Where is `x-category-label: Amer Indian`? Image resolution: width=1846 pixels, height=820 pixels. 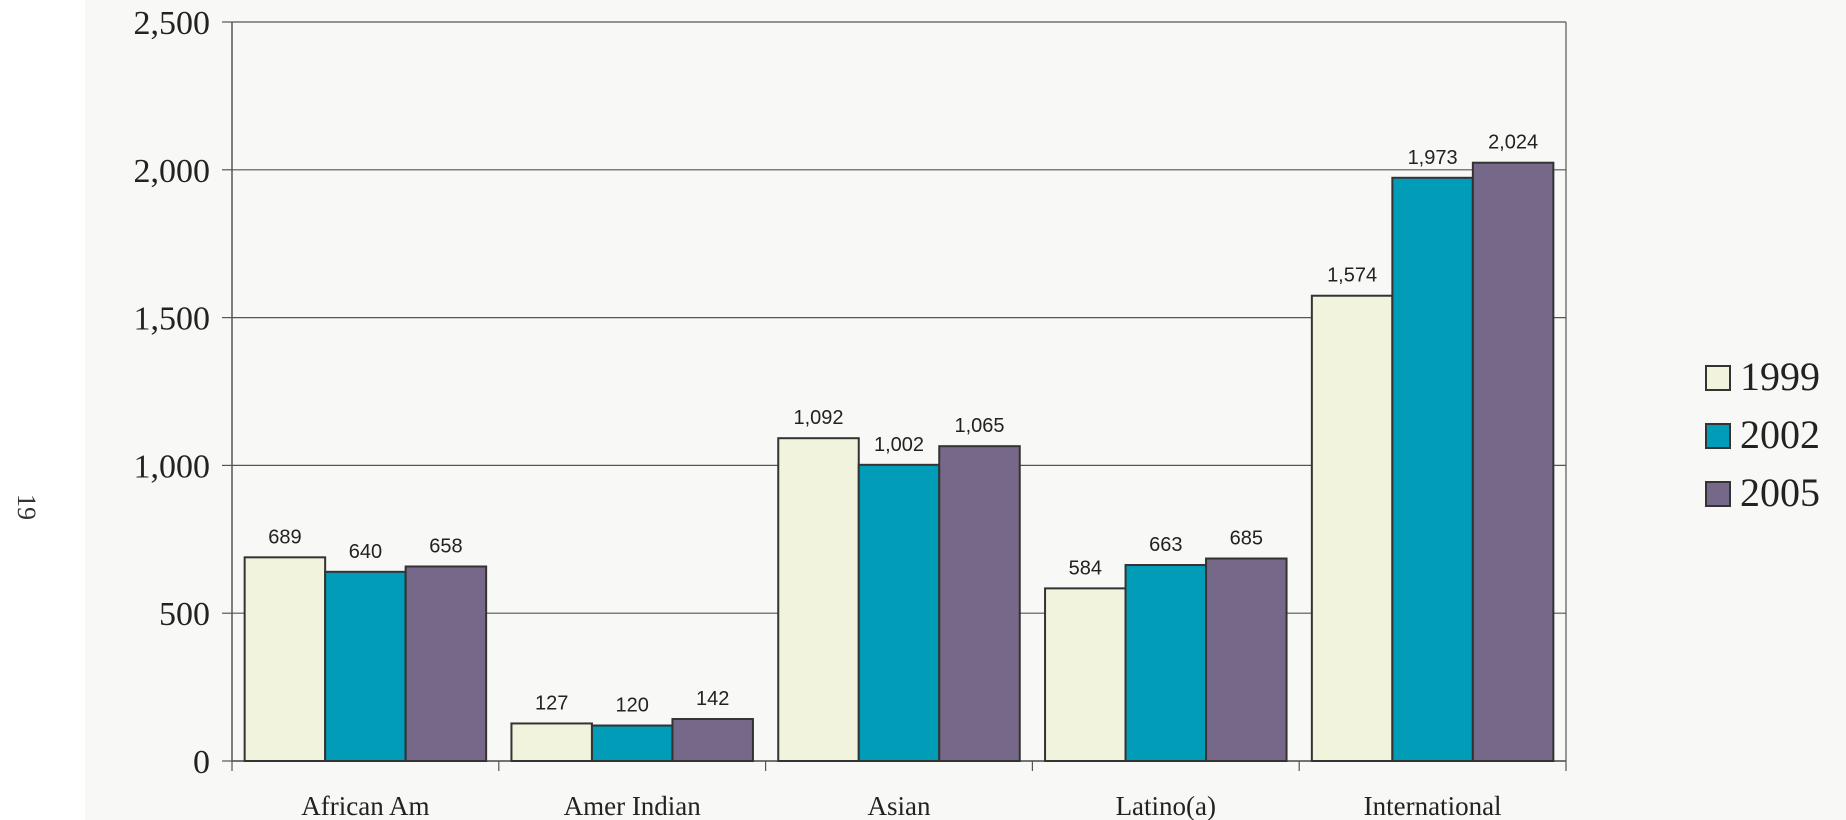 x-category-label: Amer Indian is located at coordinates (633, 805).